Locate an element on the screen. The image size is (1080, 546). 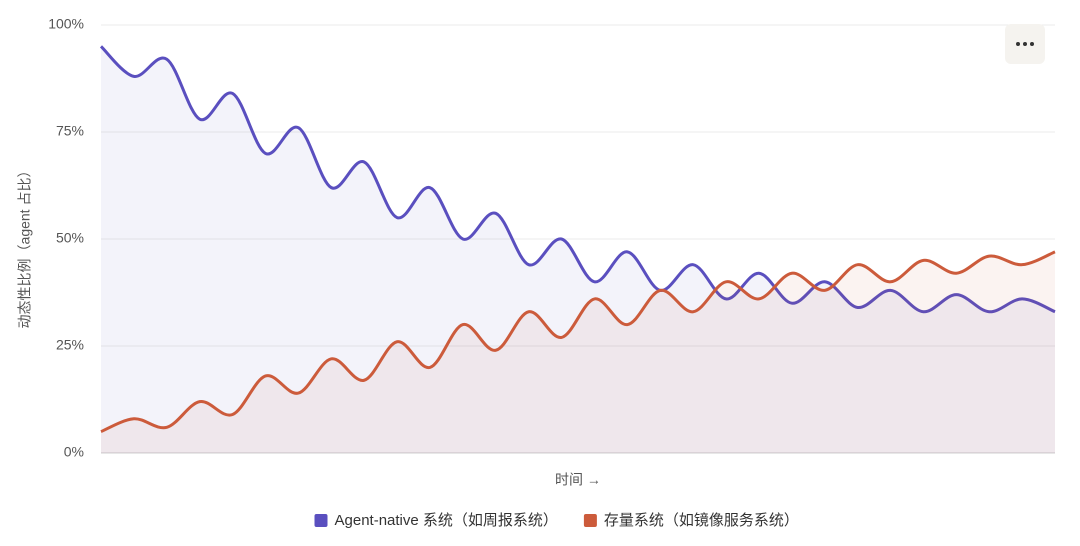
y-tick-label: 50% is located at coordinates (70, 238).